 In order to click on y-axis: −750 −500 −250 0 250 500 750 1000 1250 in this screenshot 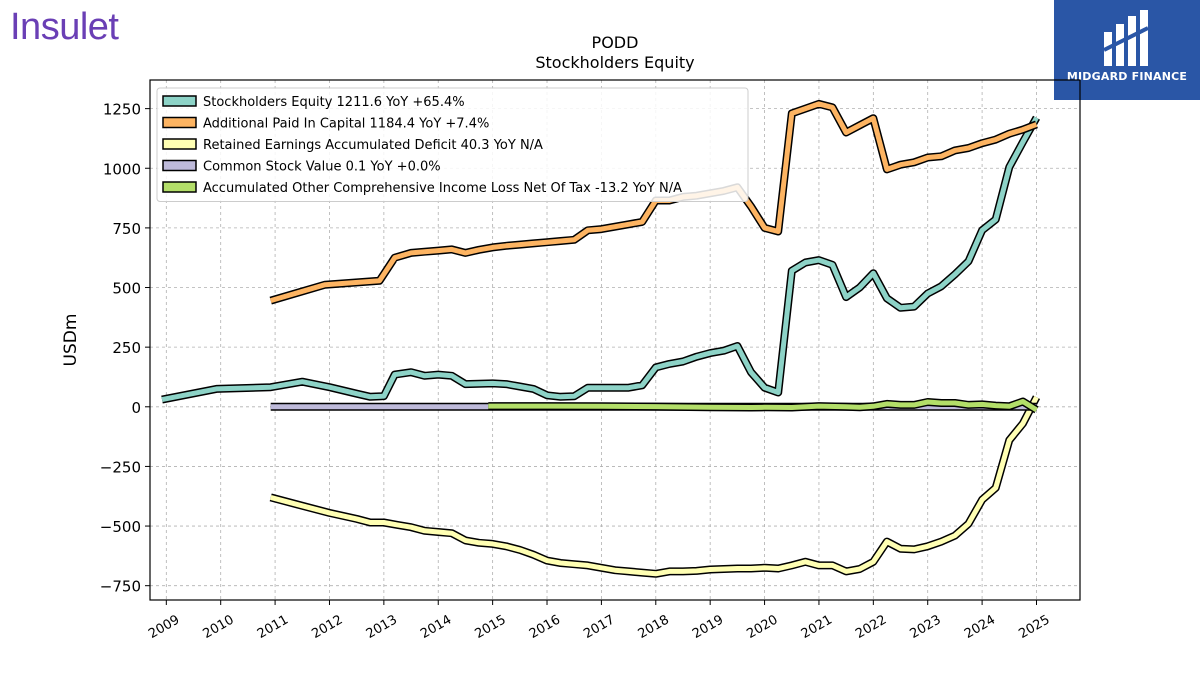, I will do `click(125, 348)`.